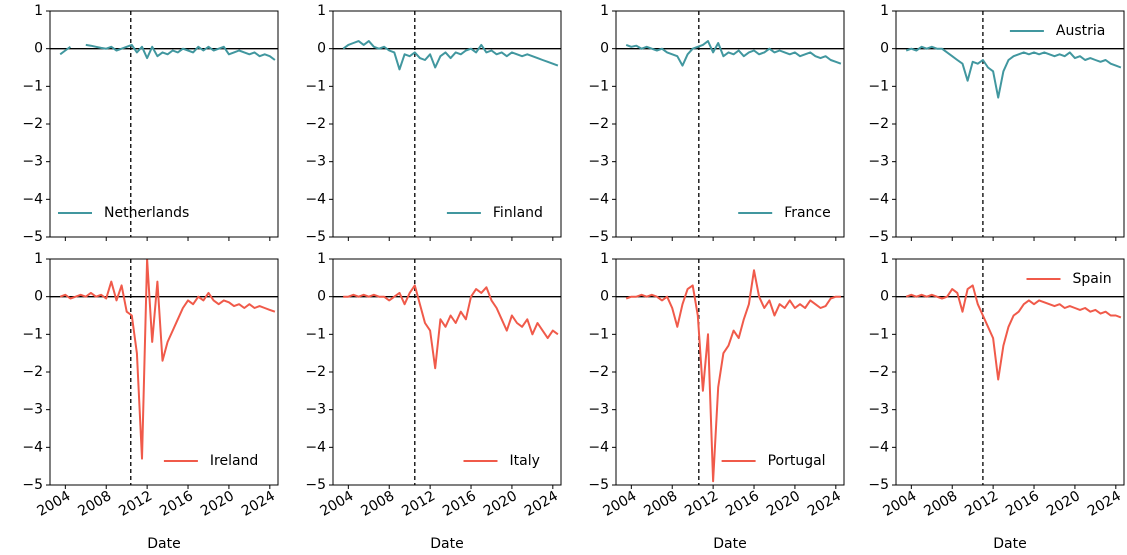 This screenshot has height=555, width=1127. Describe the element at coordinates (518, 213) in the screenshot. I see `legend-label: Finland` at that location.